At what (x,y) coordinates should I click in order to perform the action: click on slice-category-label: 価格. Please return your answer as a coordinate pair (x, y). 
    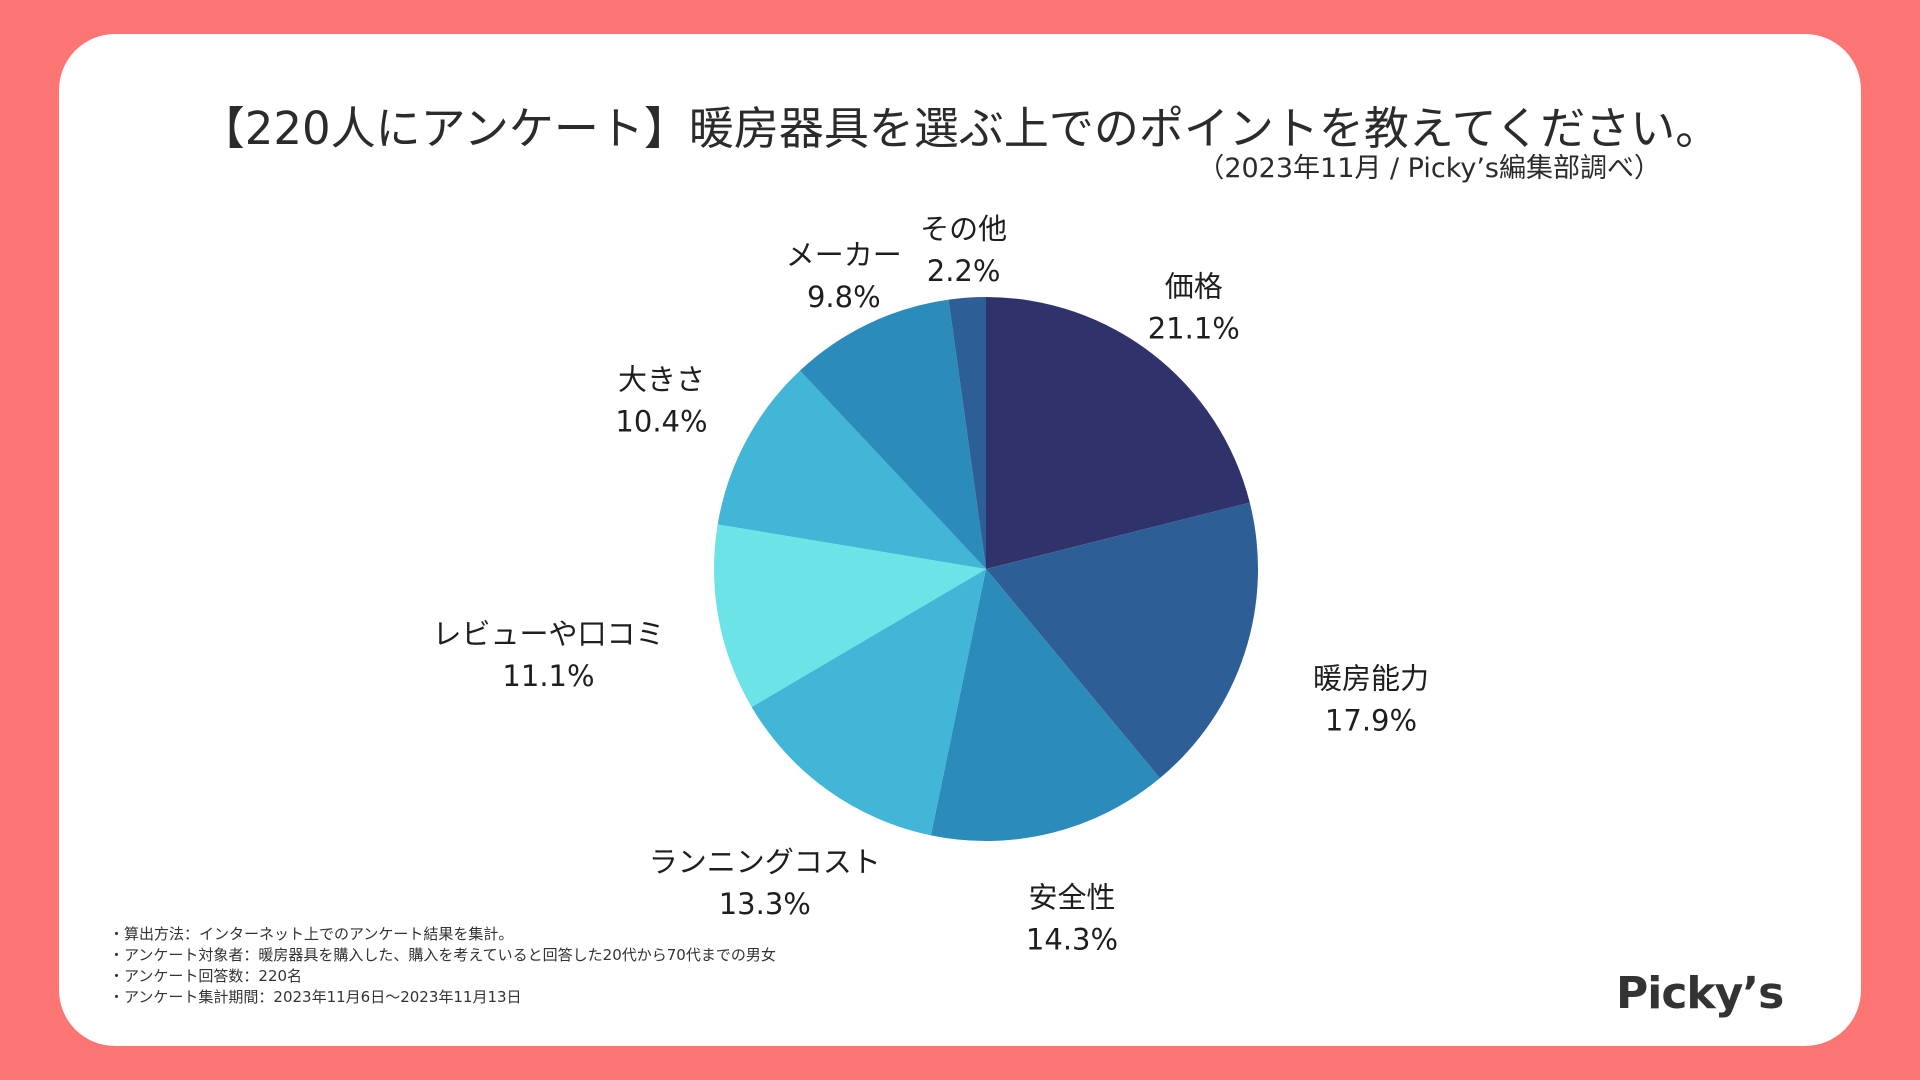
    Looking at the image, I should click on (1194, 286).